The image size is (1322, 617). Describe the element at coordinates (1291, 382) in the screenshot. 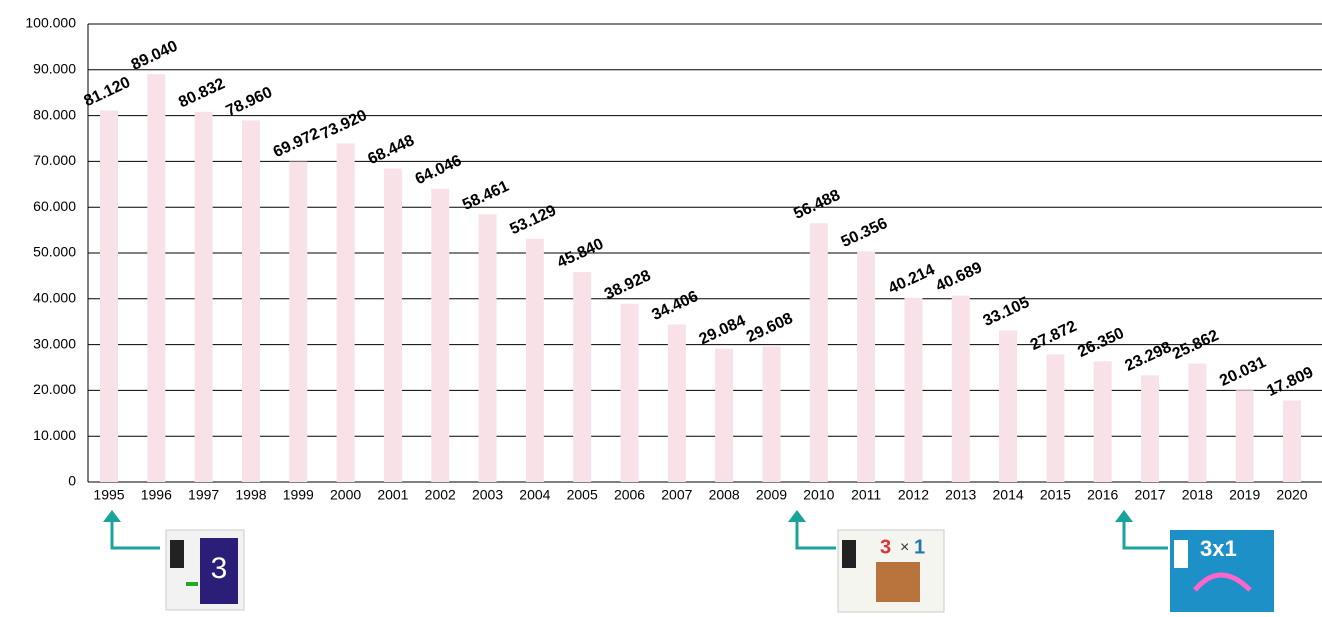

I see `value-label: 17.809` at that location.